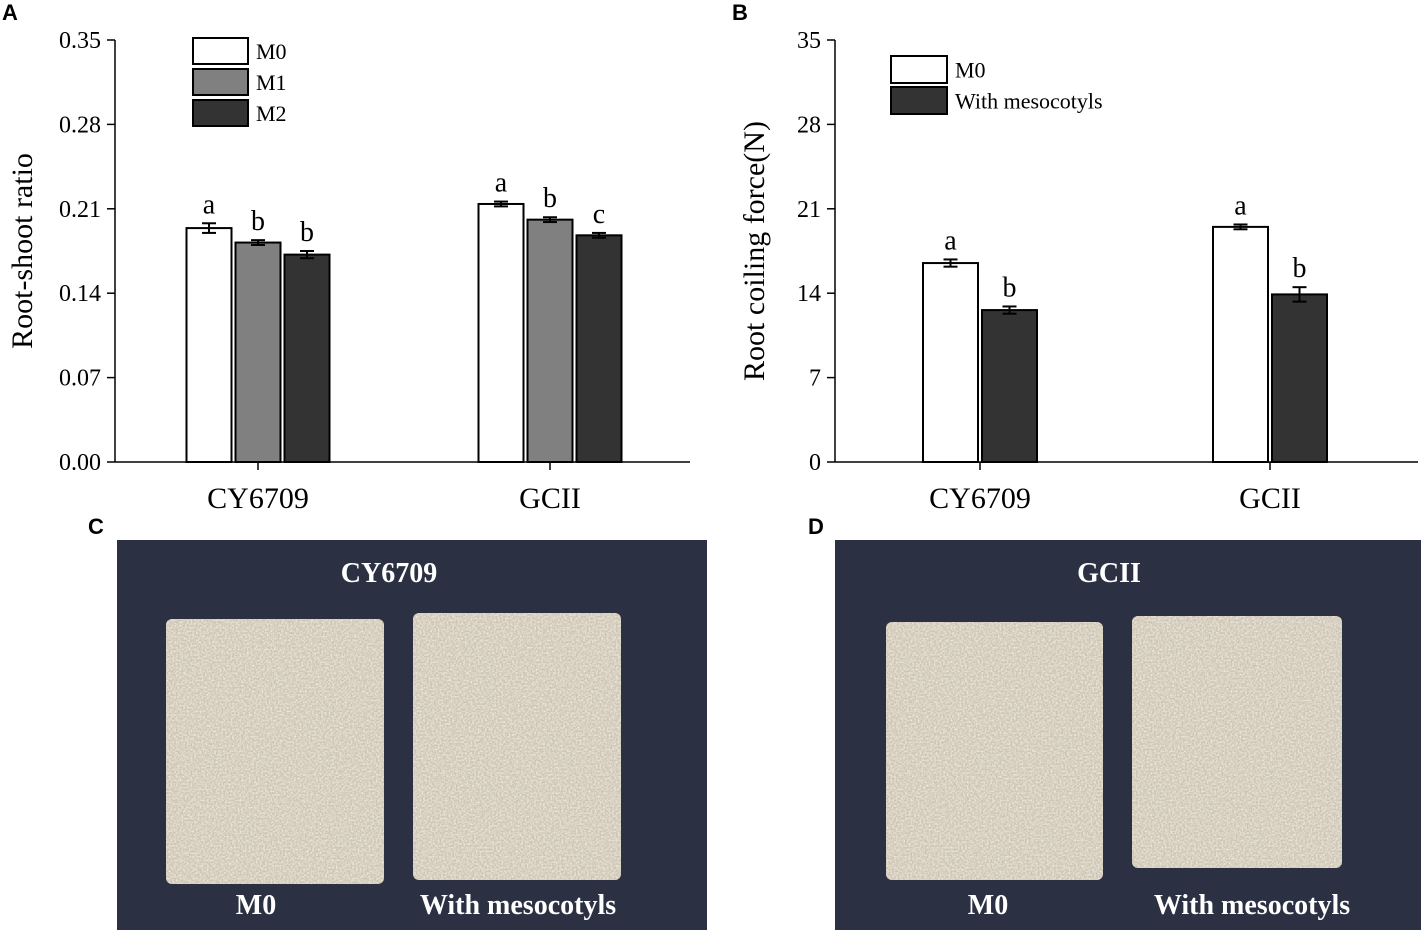 The image size is (1422, 934). What do you see at coordinates (815, 463) in the screenshot?
I see `y-tick-label: 0` at bounding box center [815, 463].